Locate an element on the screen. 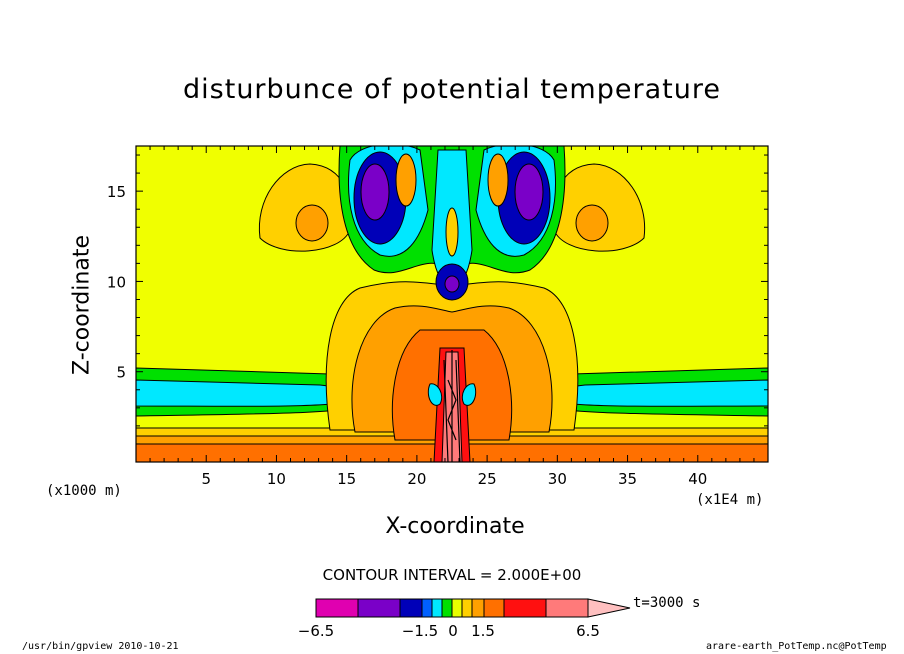 This screenshot has height=654, width=904. x-tick-label: 15 is located at coordinates (346, 479).